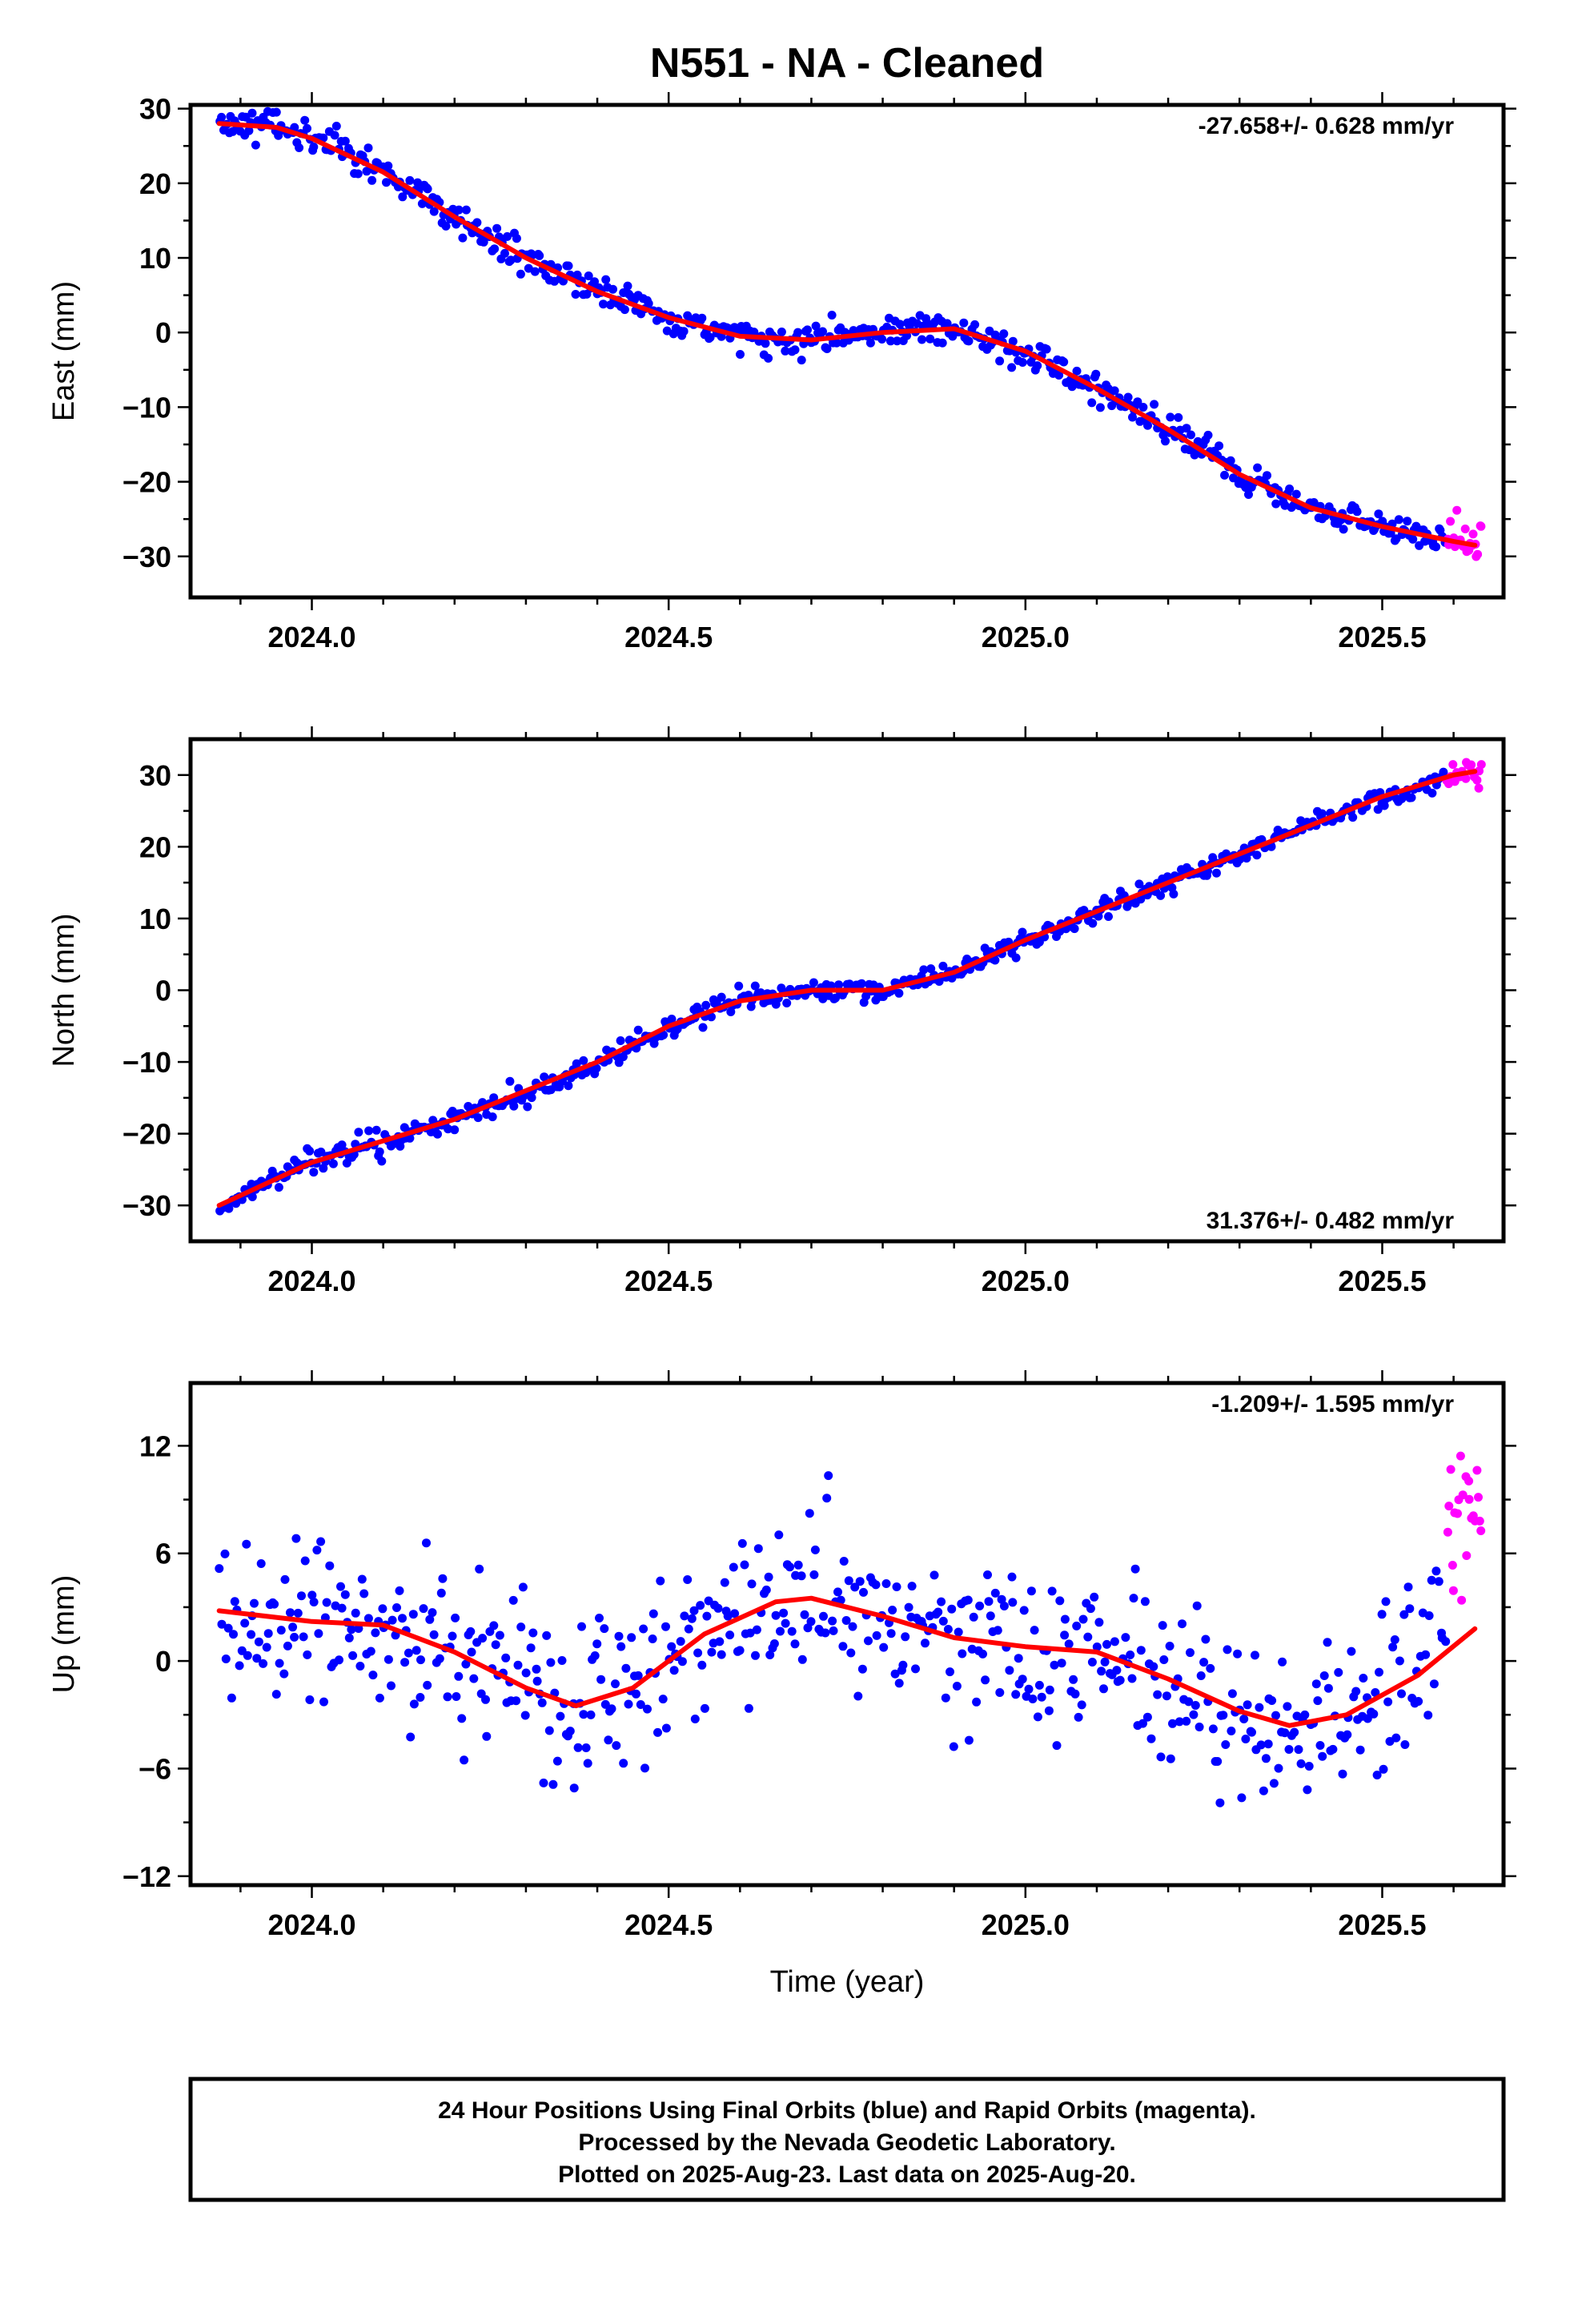  What do you see at coordinates (847, 2139) in the screenshot?
I see `footer-box` at bounding box center [847, 2139].